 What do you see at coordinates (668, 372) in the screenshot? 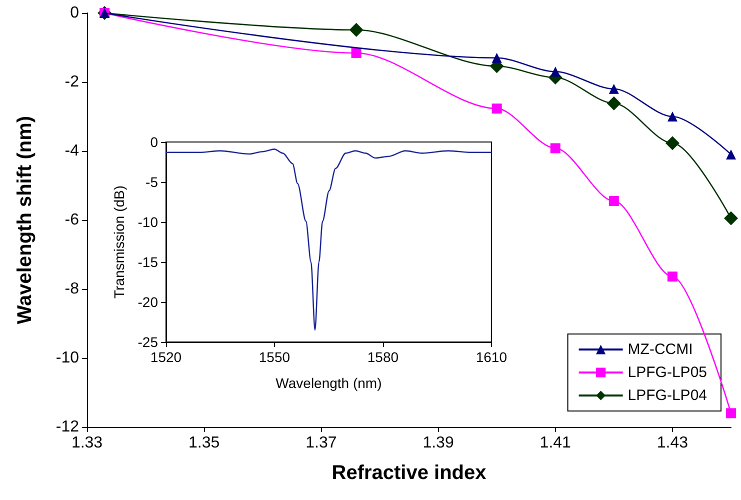
I see `legend-label: LPFG-LP05` at bounding box center [668, 372].